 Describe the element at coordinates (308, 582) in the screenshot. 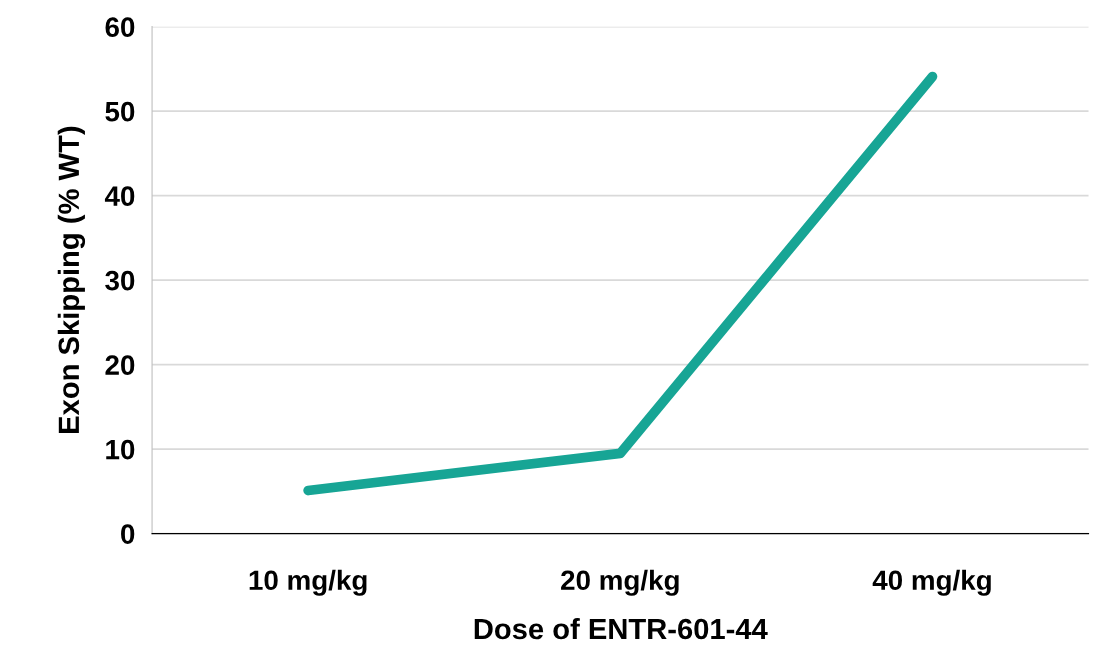

I see `x-tick-label: 10 mg/kg` at that location.